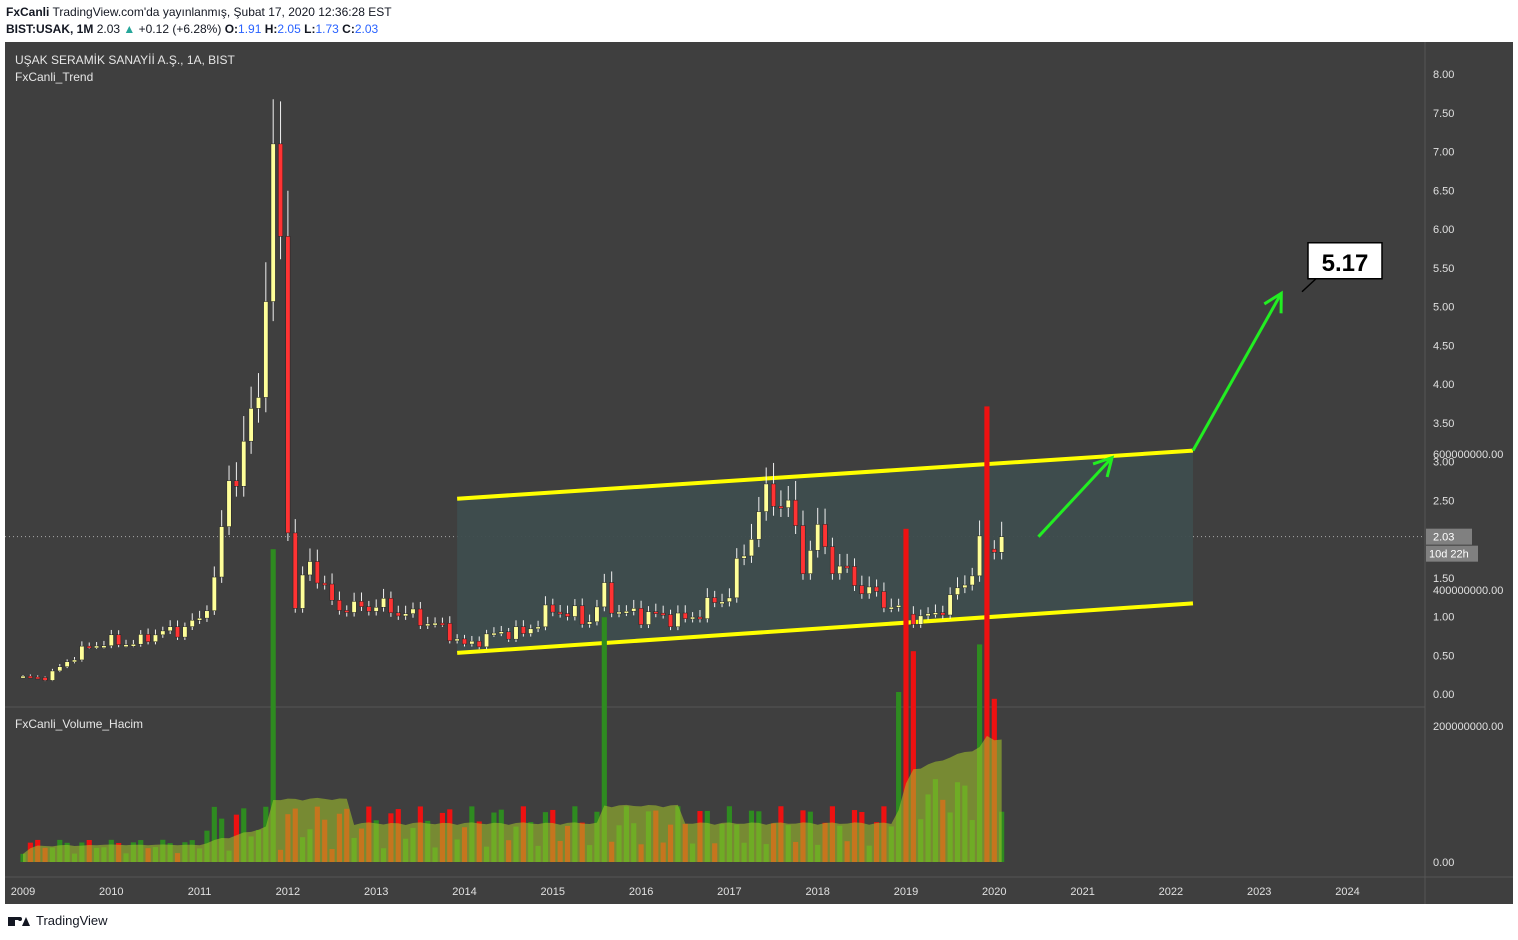  What do you see at coordinates (1171, 892) in the screenshot?
I see `year-tick-label: 2022` at bounding box center [1171, 892].